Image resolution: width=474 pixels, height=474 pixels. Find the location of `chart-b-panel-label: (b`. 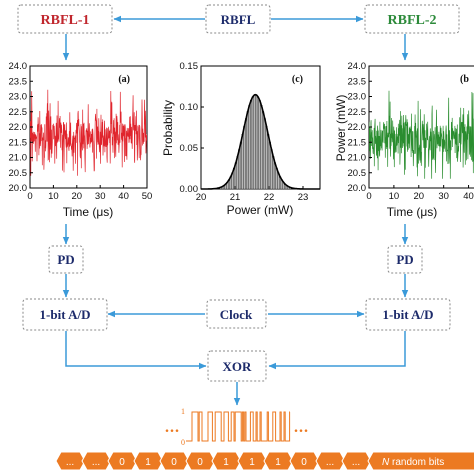

chart-b-panel-label: (b is located at coordinates (464, 79).